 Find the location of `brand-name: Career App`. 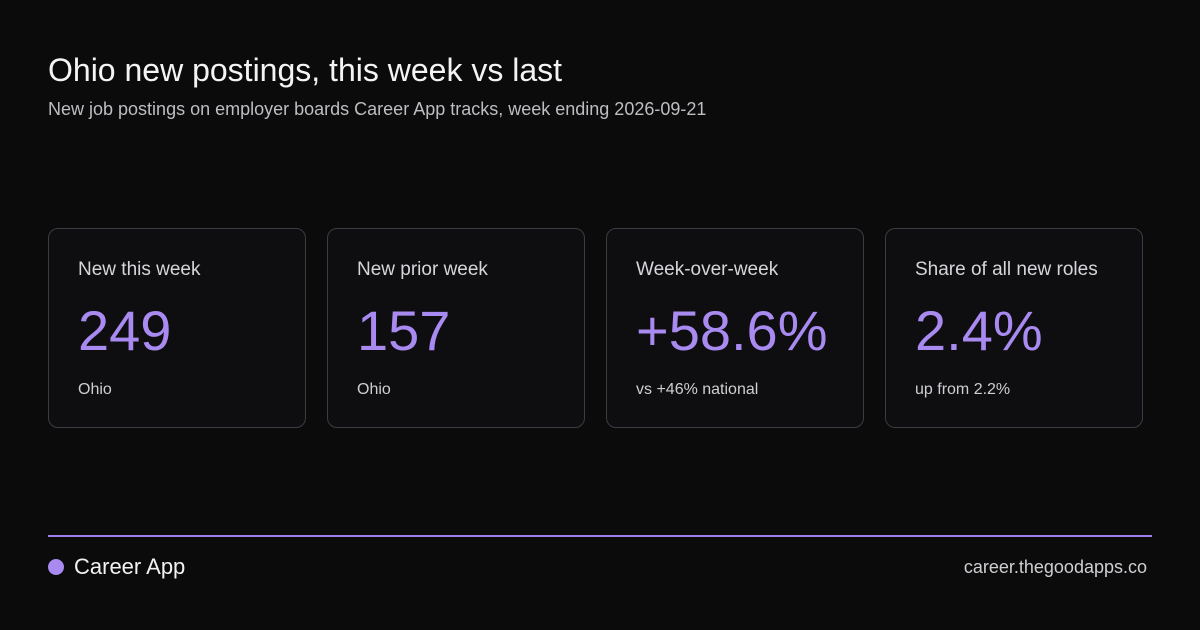

brand-name: Career App is located at coordinates (130, 566).